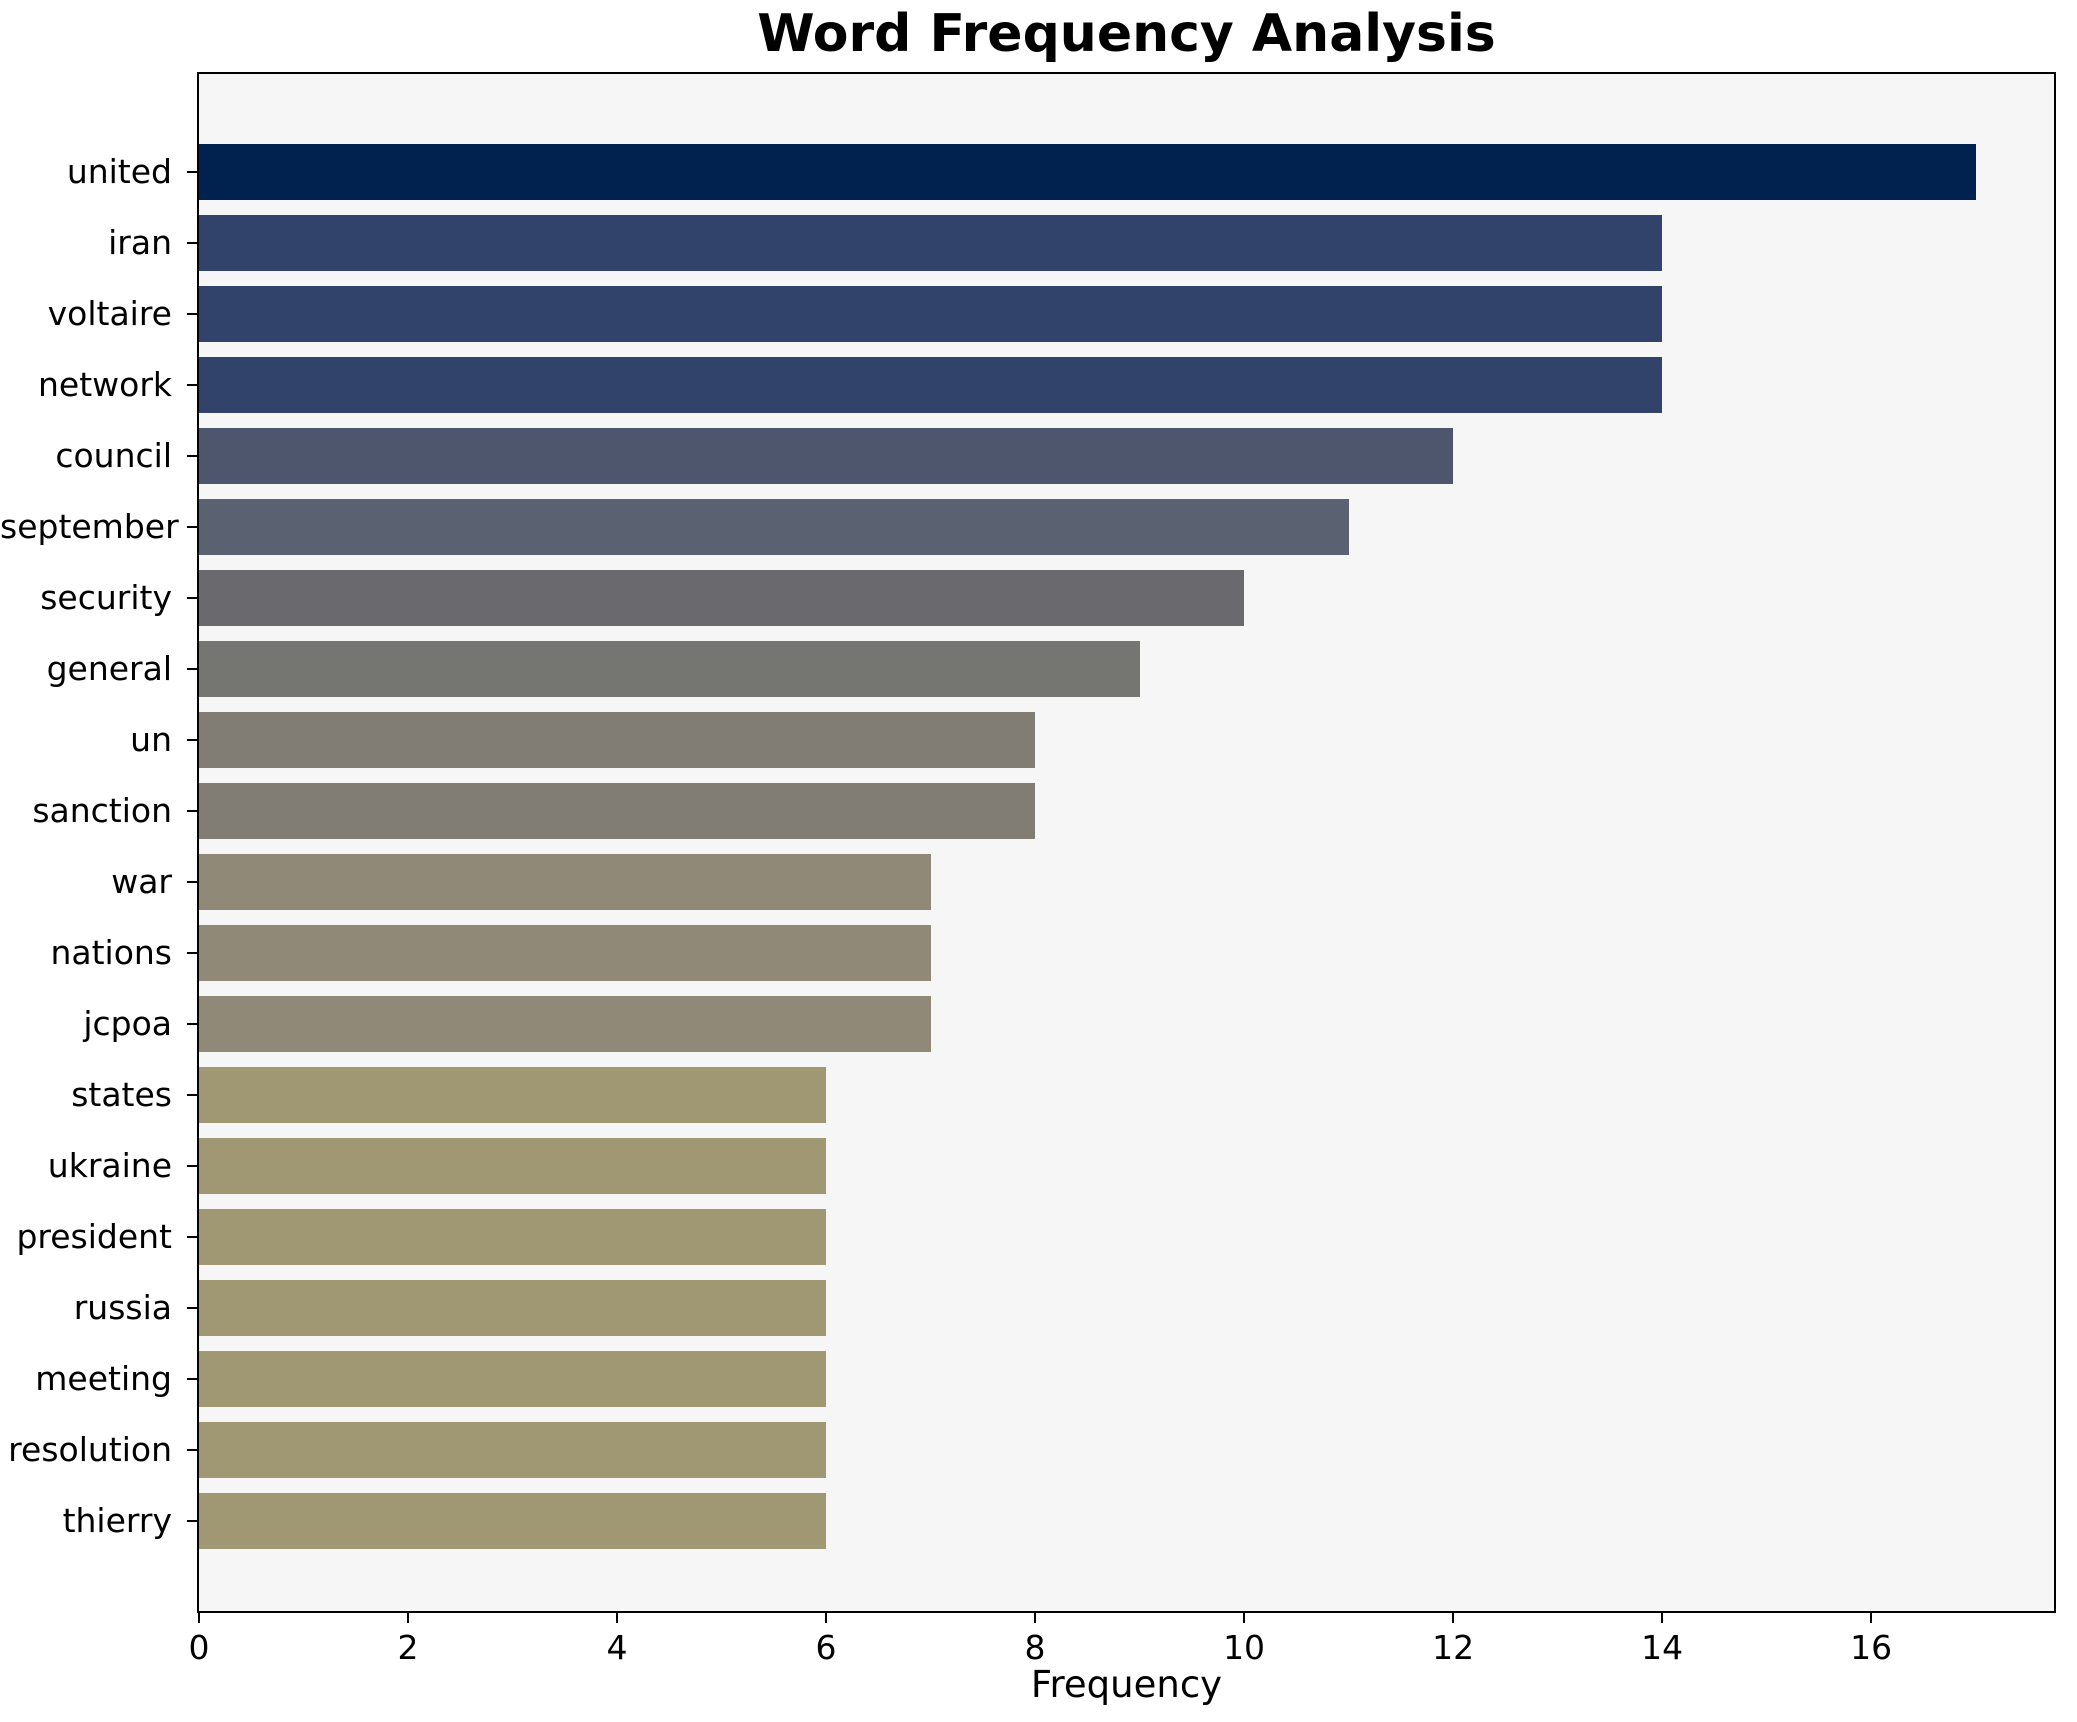 The width and height of the screenshot is (2077, 1722). I want to click on bar-un, so click(617, 740).